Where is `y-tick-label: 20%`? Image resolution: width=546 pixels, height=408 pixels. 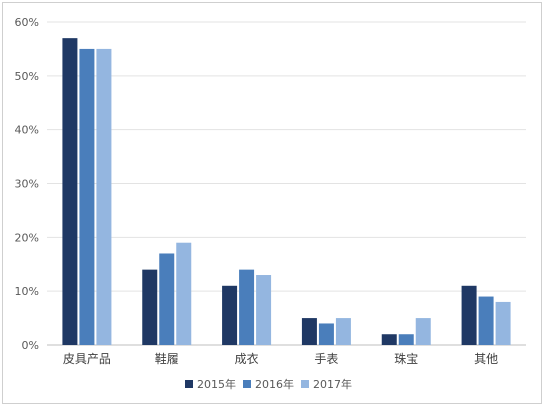
y-tick-label: 20% is located at coordinates (27, 237).